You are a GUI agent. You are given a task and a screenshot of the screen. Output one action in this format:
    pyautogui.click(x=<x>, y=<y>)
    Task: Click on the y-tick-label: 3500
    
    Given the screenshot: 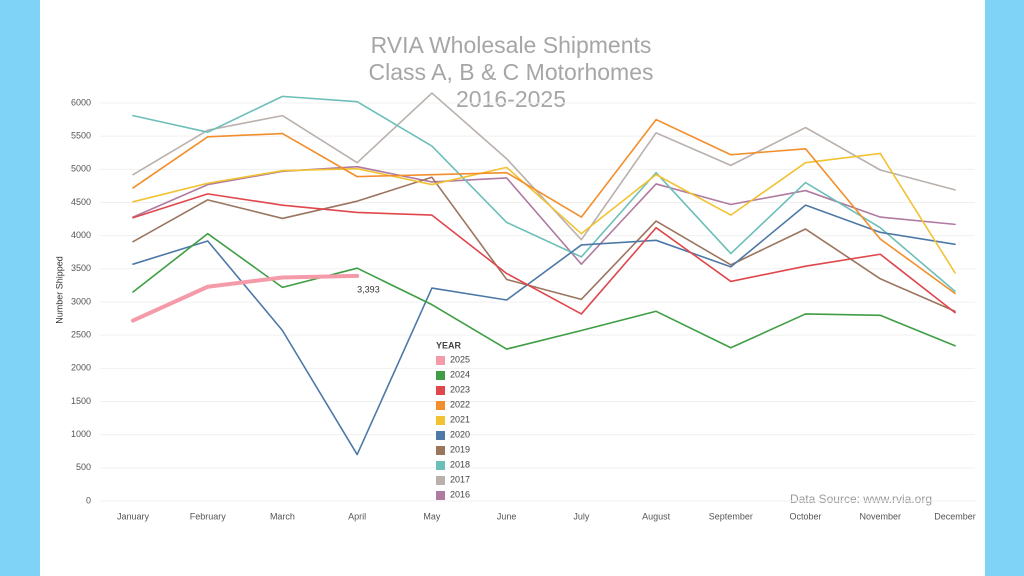 What is the action you would take?
    pyautogui.click(x=81, y=268)
    